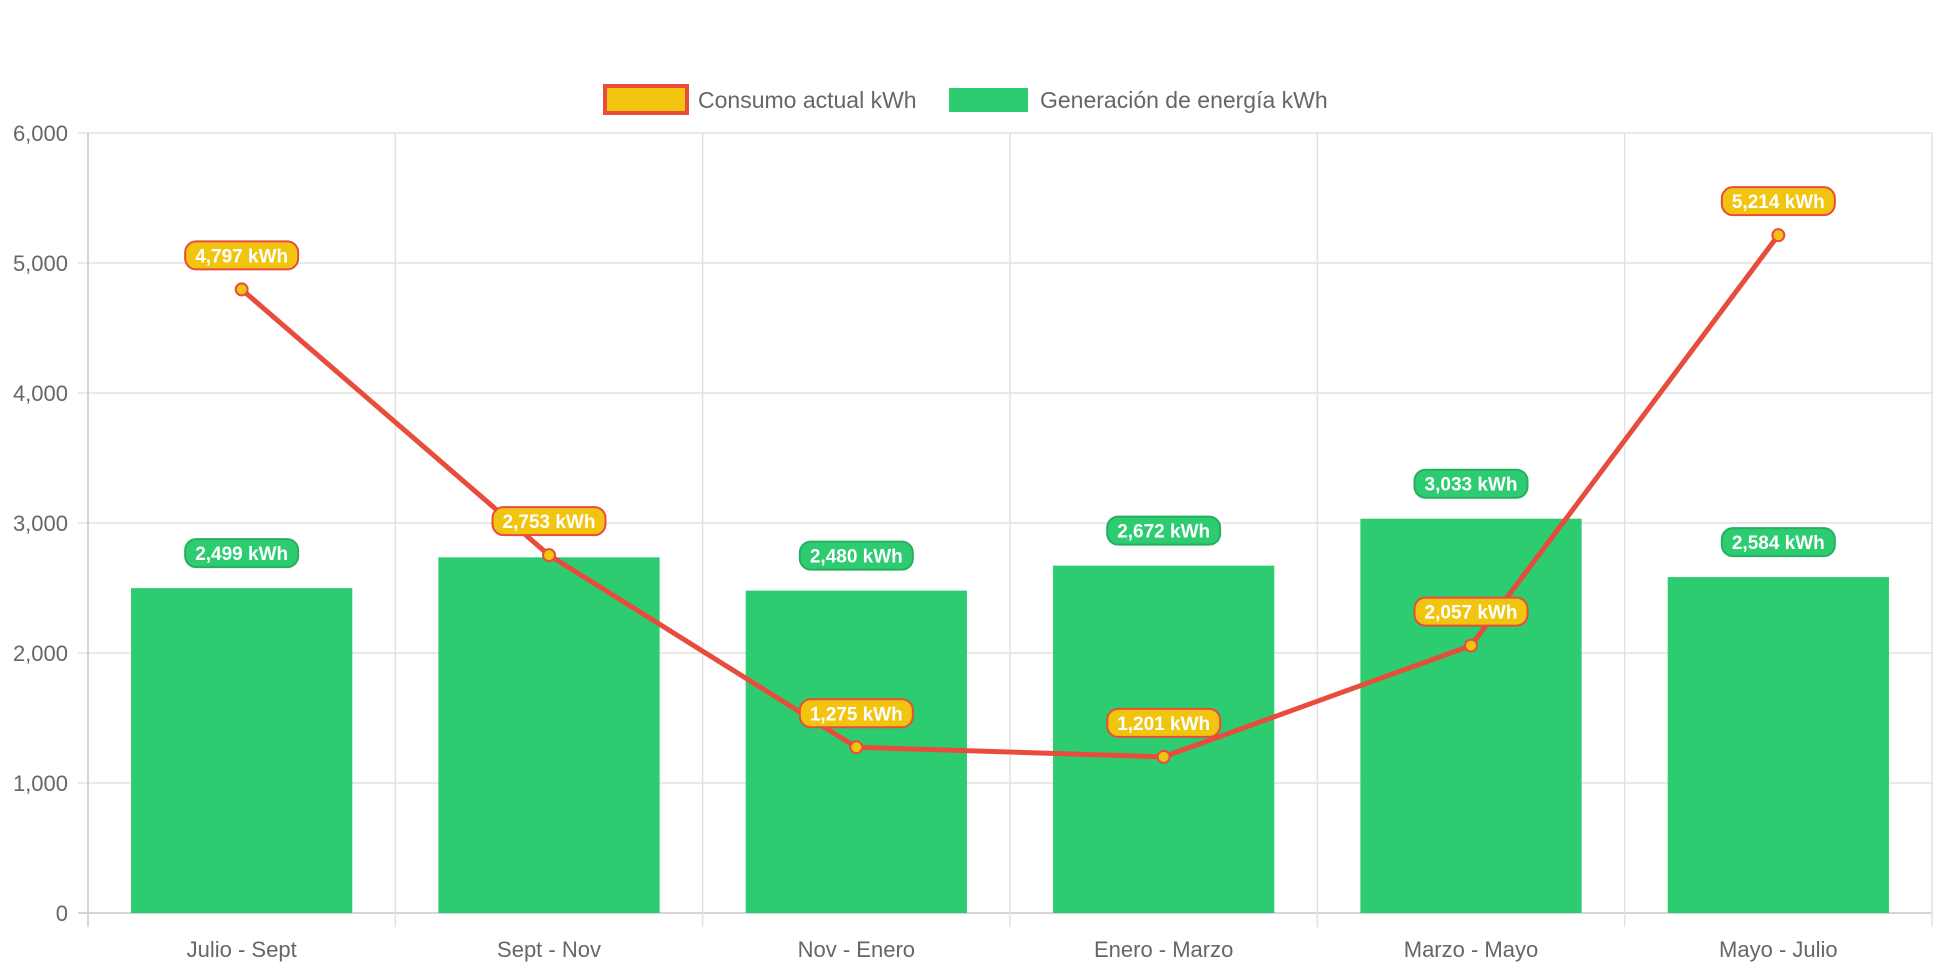 The image size is (1942, 970). What do you see at coordinates (40, 263) in the screenshot?
I see `y-tick-label: 5,000` at bounding box center [40, 263].